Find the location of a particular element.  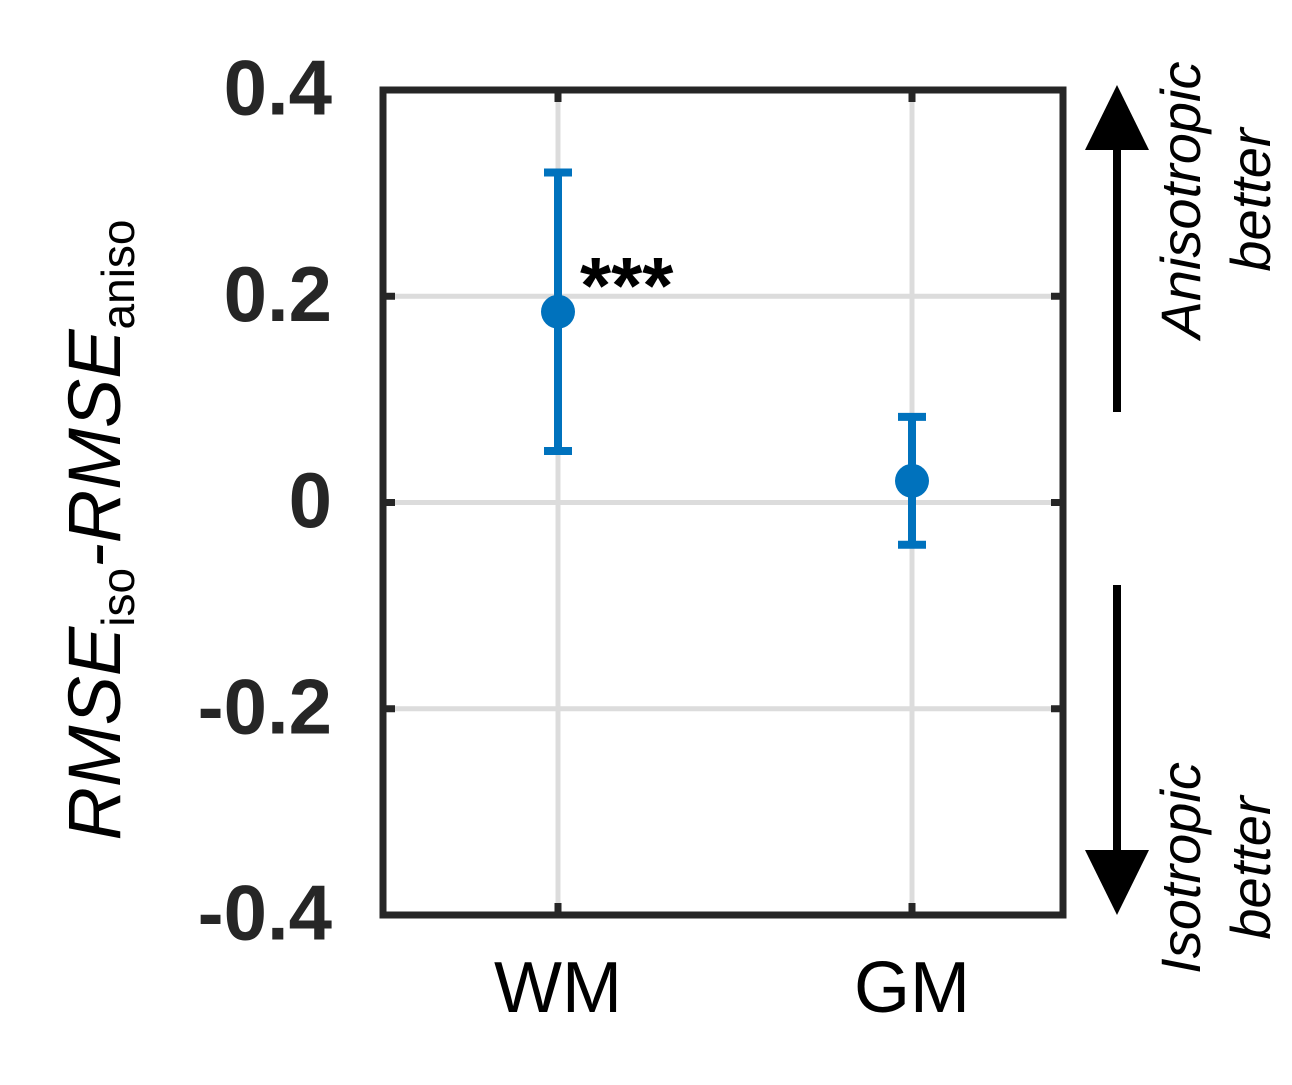

y-tick-label: 0.4 is located at coordinates (278, 88).